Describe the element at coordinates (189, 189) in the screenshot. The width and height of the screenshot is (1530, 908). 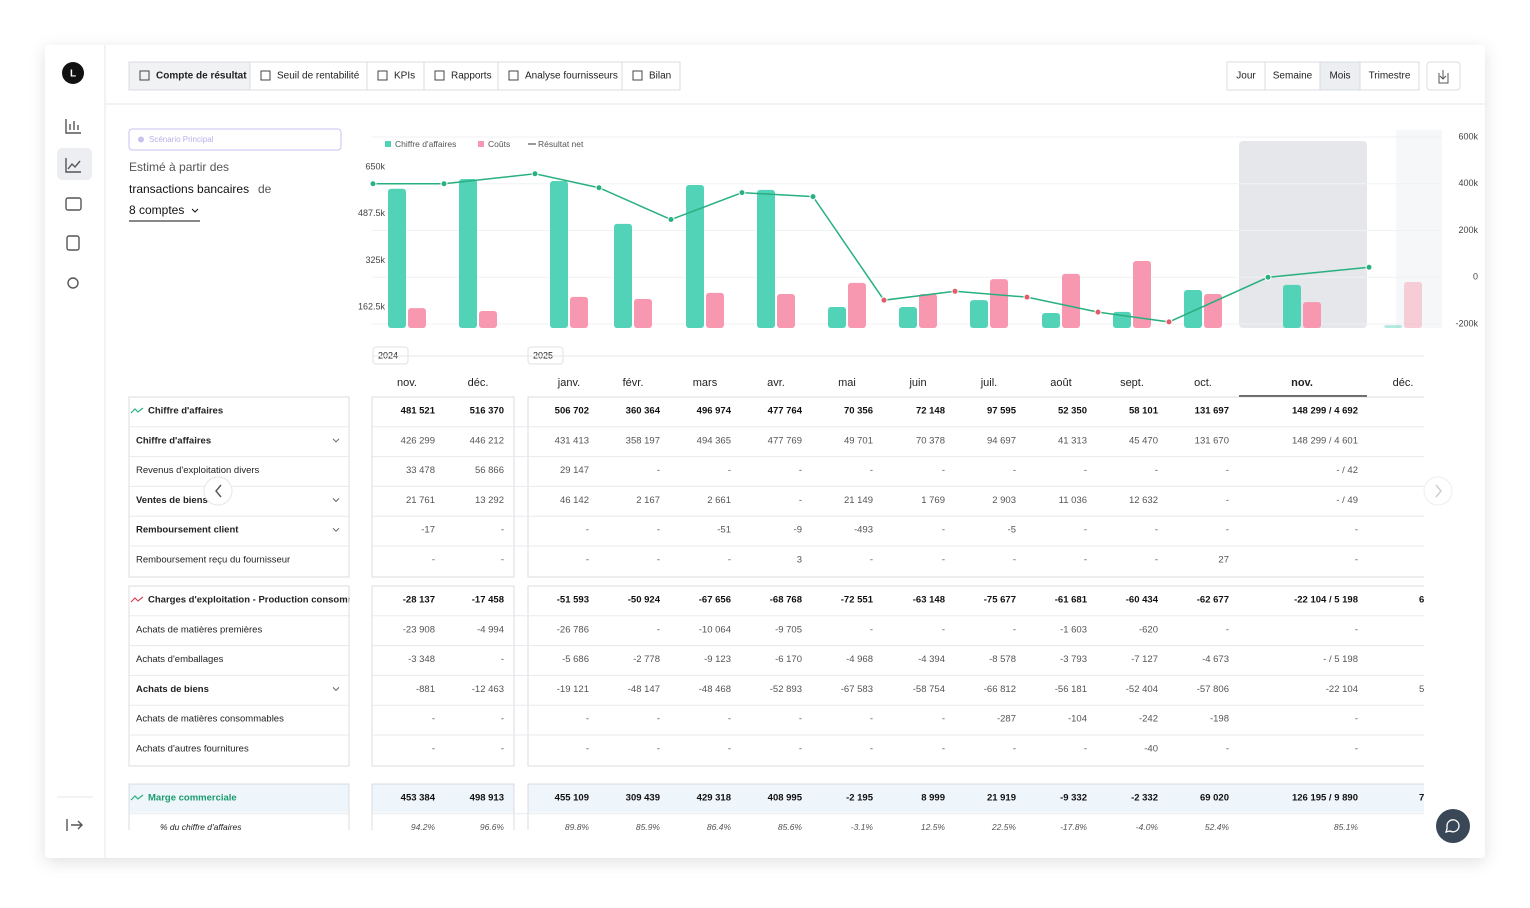
I see `estimate-bold: transactions bancaires` at that location.